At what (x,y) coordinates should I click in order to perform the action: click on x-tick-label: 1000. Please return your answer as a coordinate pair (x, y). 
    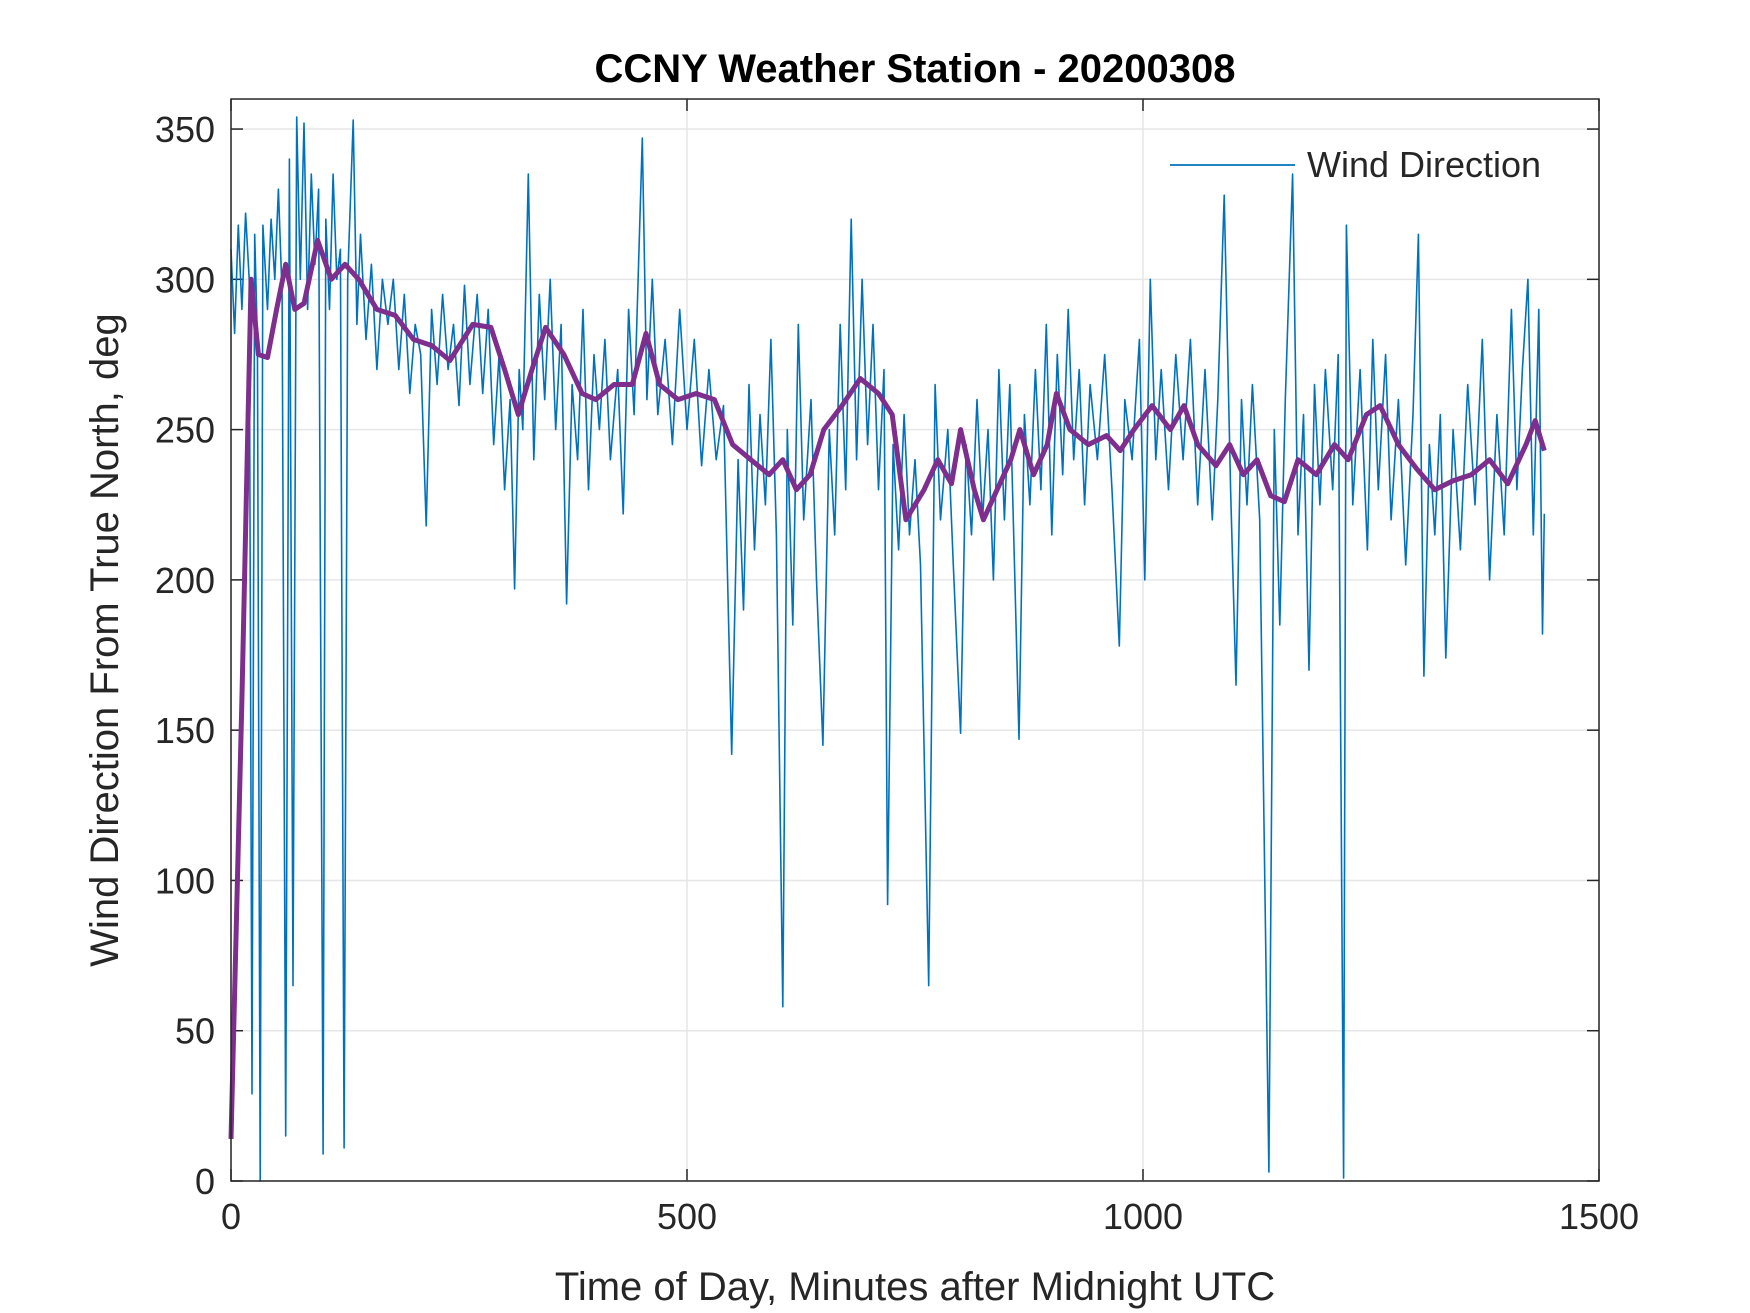
    Looking at the image, I should click on (1143, 1216).